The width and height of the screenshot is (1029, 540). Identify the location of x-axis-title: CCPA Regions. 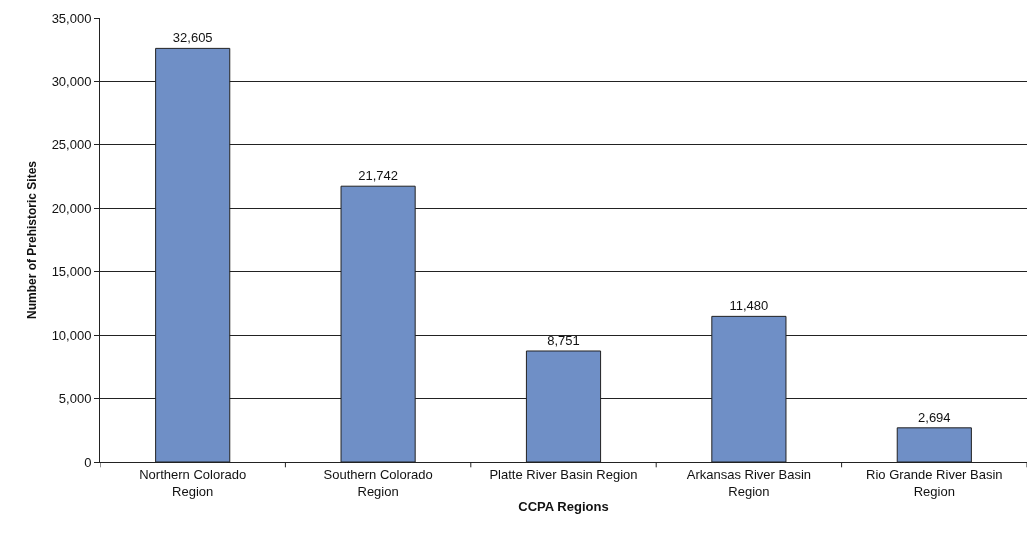
(563, 507).